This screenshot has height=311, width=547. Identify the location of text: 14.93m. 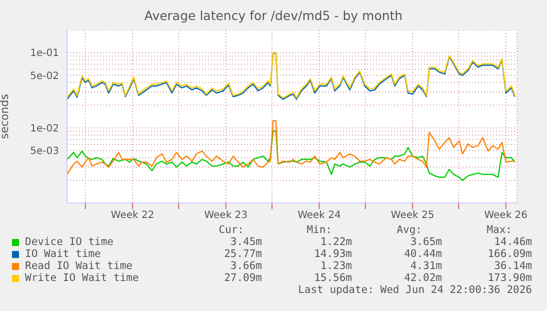
(332, 254).